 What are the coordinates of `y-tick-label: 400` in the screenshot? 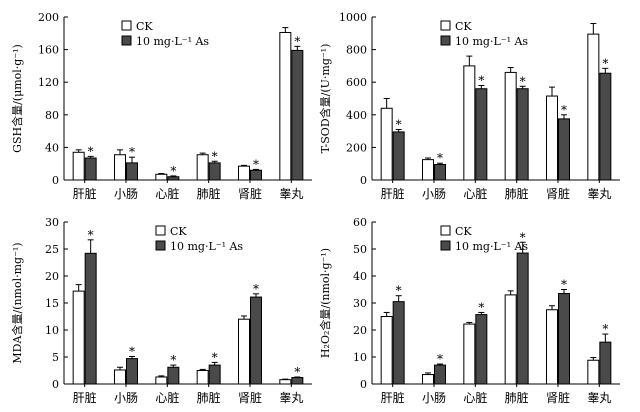 It's located at (356, 115).